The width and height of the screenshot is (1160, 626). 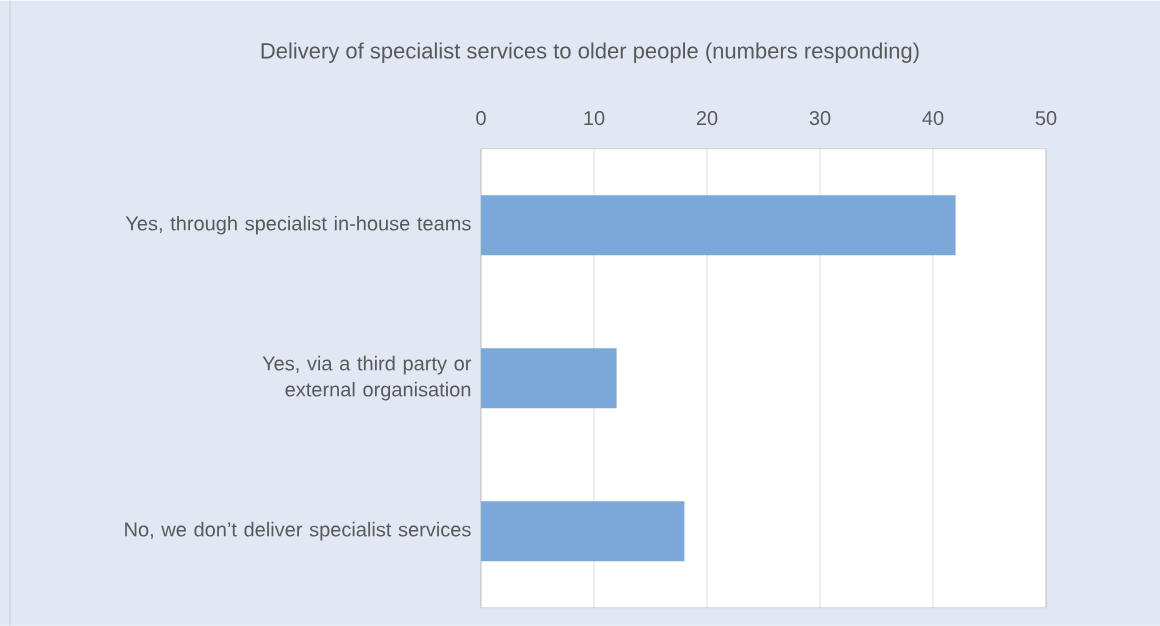 I want to click on x-tick-label: 20, so click(x=707, y=118).